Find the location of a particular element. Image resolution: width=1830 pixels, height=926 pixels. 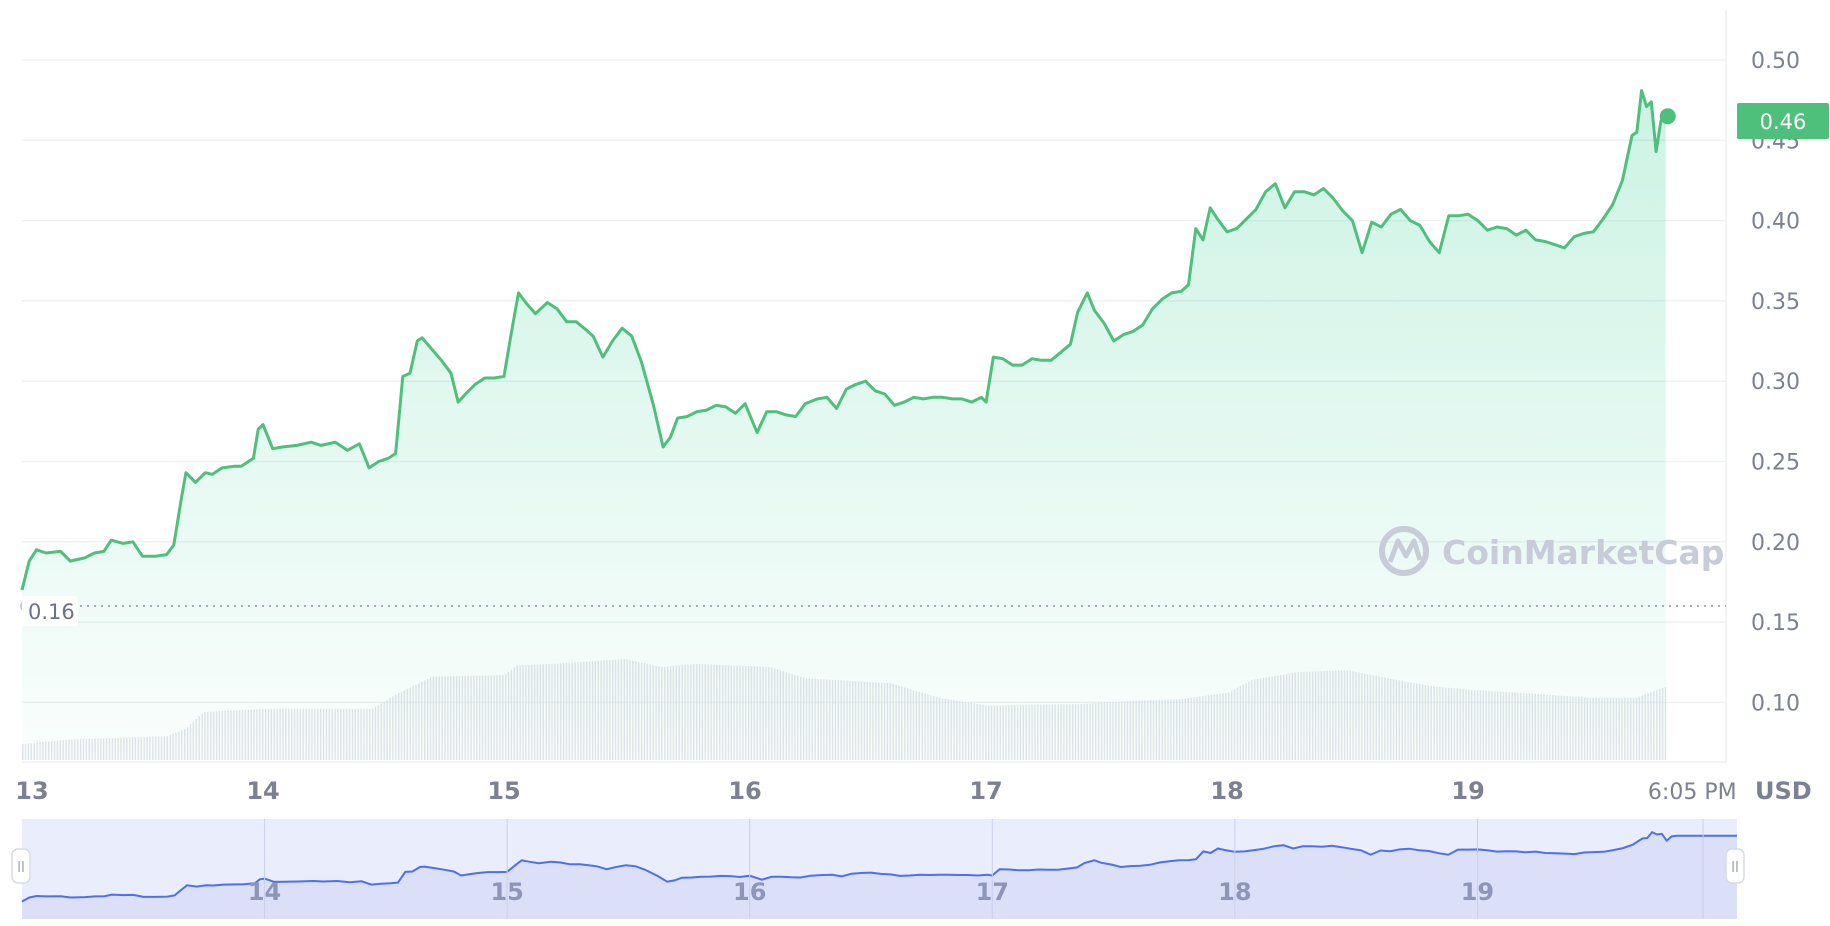

y-tick-label: 0.35 is located at coordinates (1775, 302).